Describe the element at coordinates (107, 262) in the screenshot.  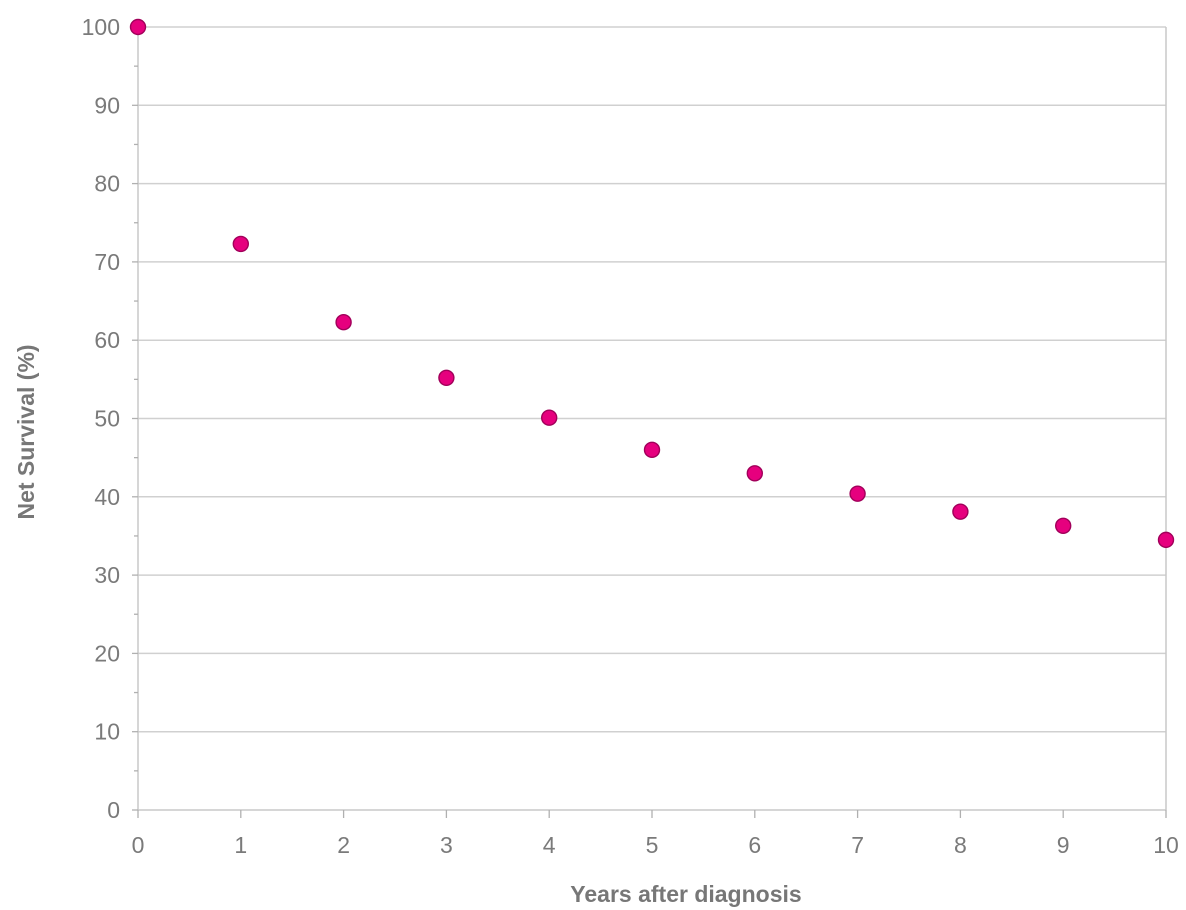
I see `y-tick-label: 70` at that location.